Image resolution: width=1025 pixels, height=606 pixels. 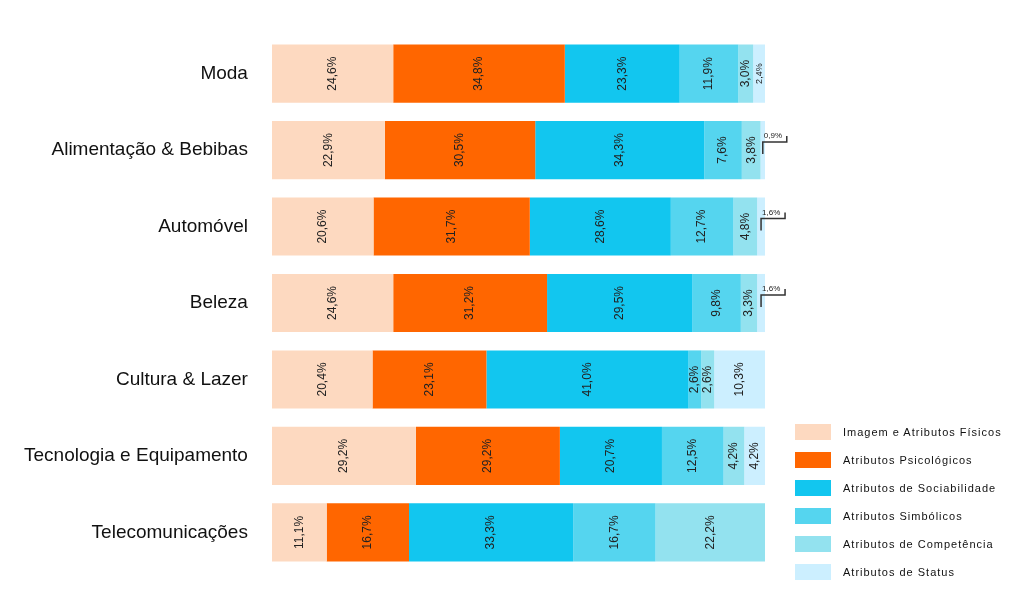 What do you see at coordinates (899, 572) in the screenshot?
I see `legend-label: Atributos de Status` at bounding box center [899, 572].